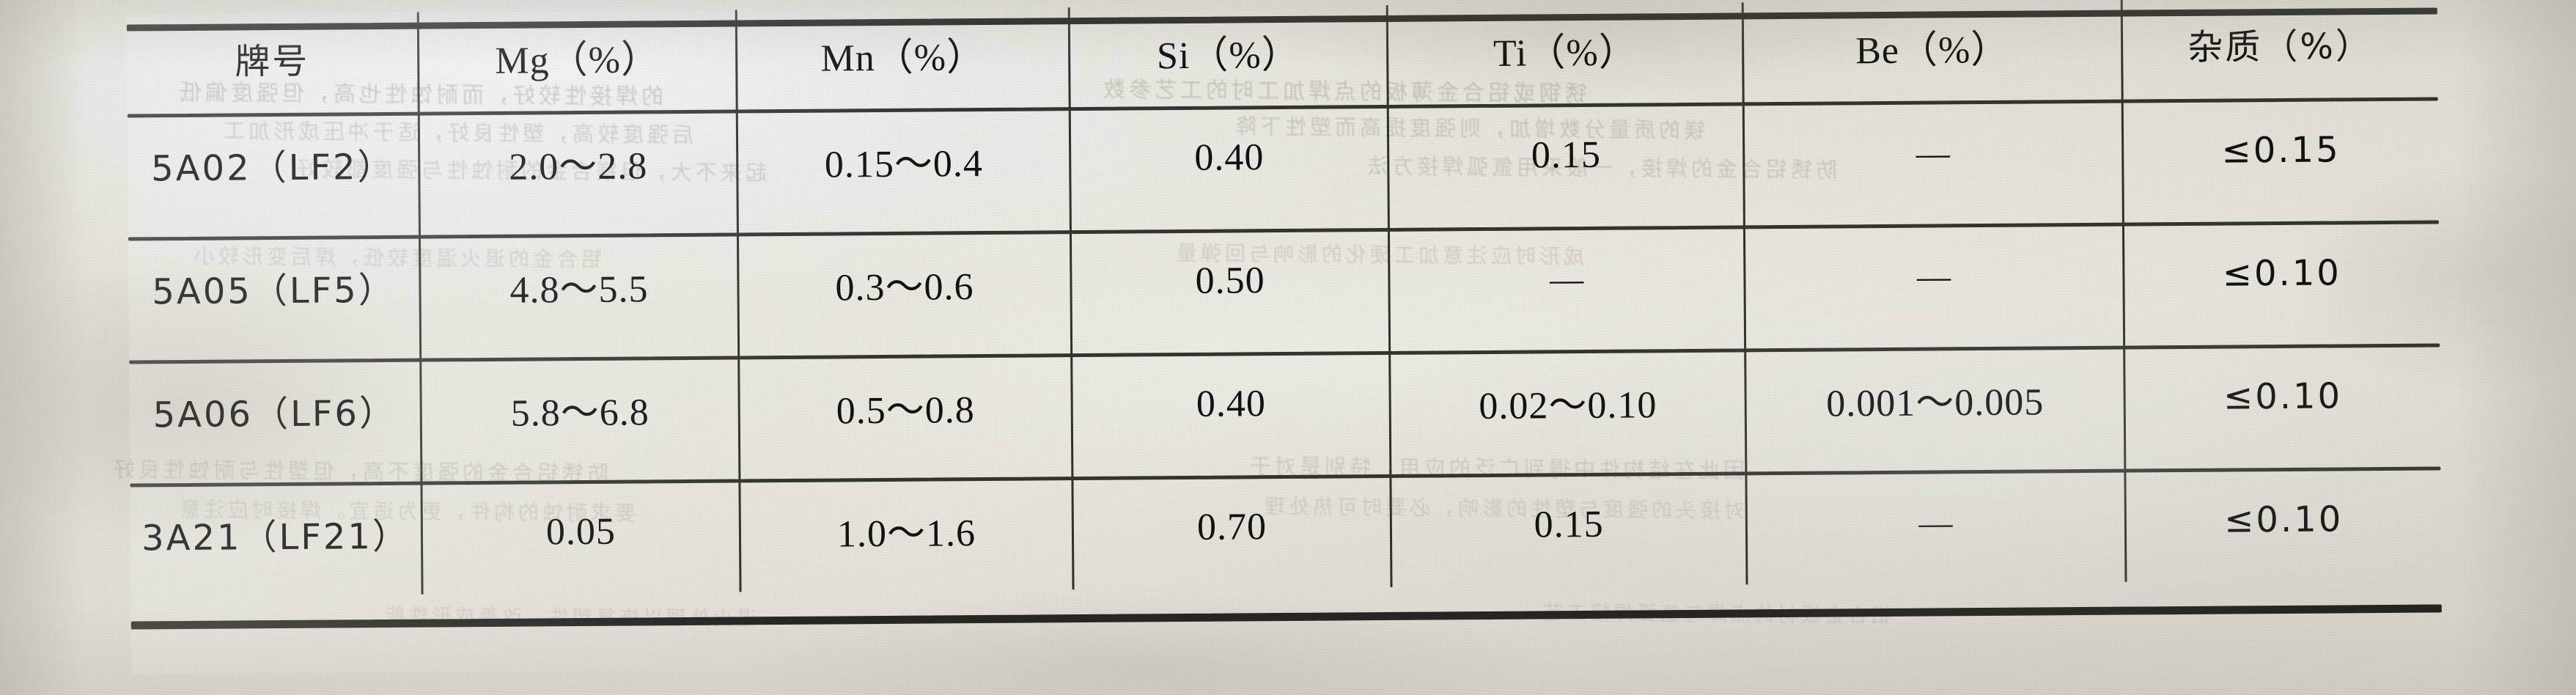 Image resolution: width=2576 pixels, height=695 pixels. I want to click on column-header-label: Mg（%）, so click(577, 60).